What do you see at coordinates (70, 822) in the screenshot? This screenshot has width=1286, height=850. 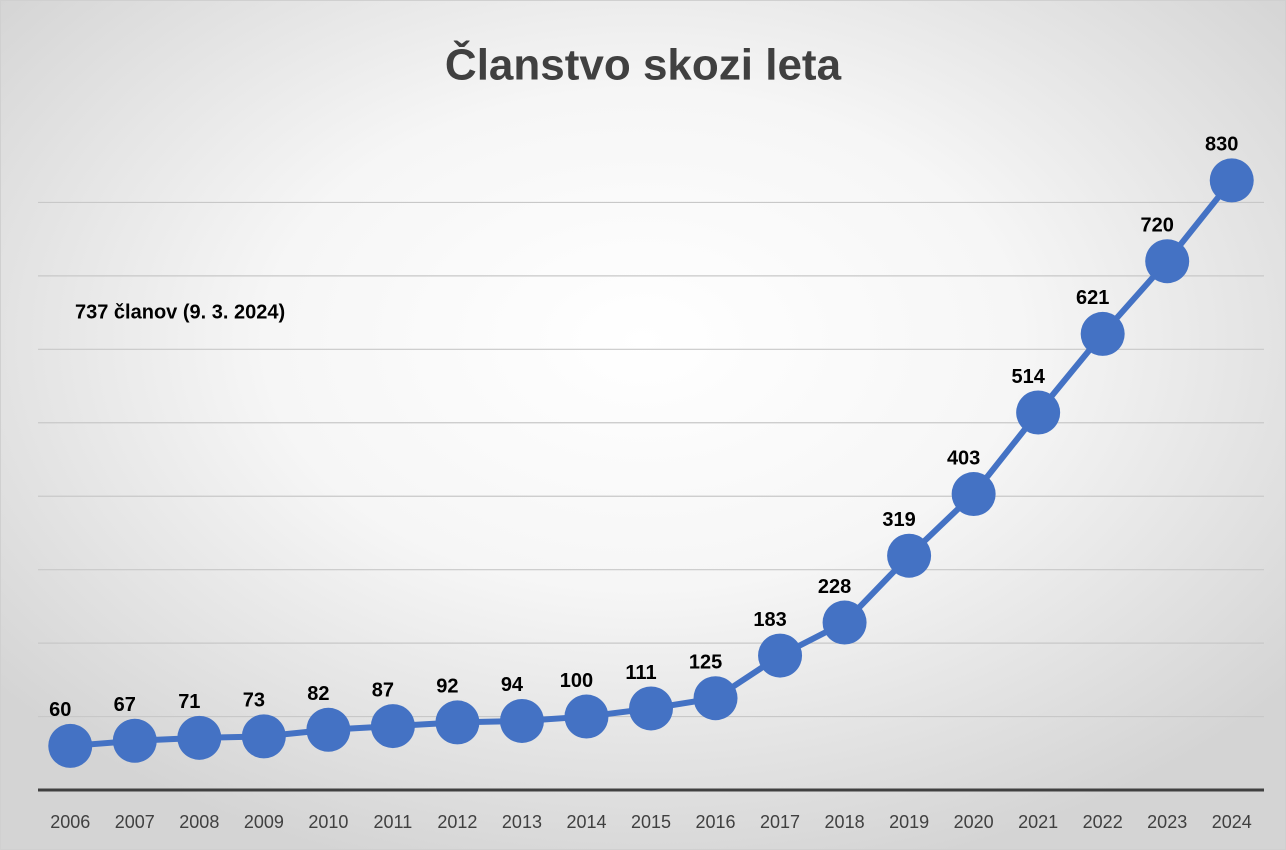 I see `x-tick-label: 2006` at bounding box center [70, 822].